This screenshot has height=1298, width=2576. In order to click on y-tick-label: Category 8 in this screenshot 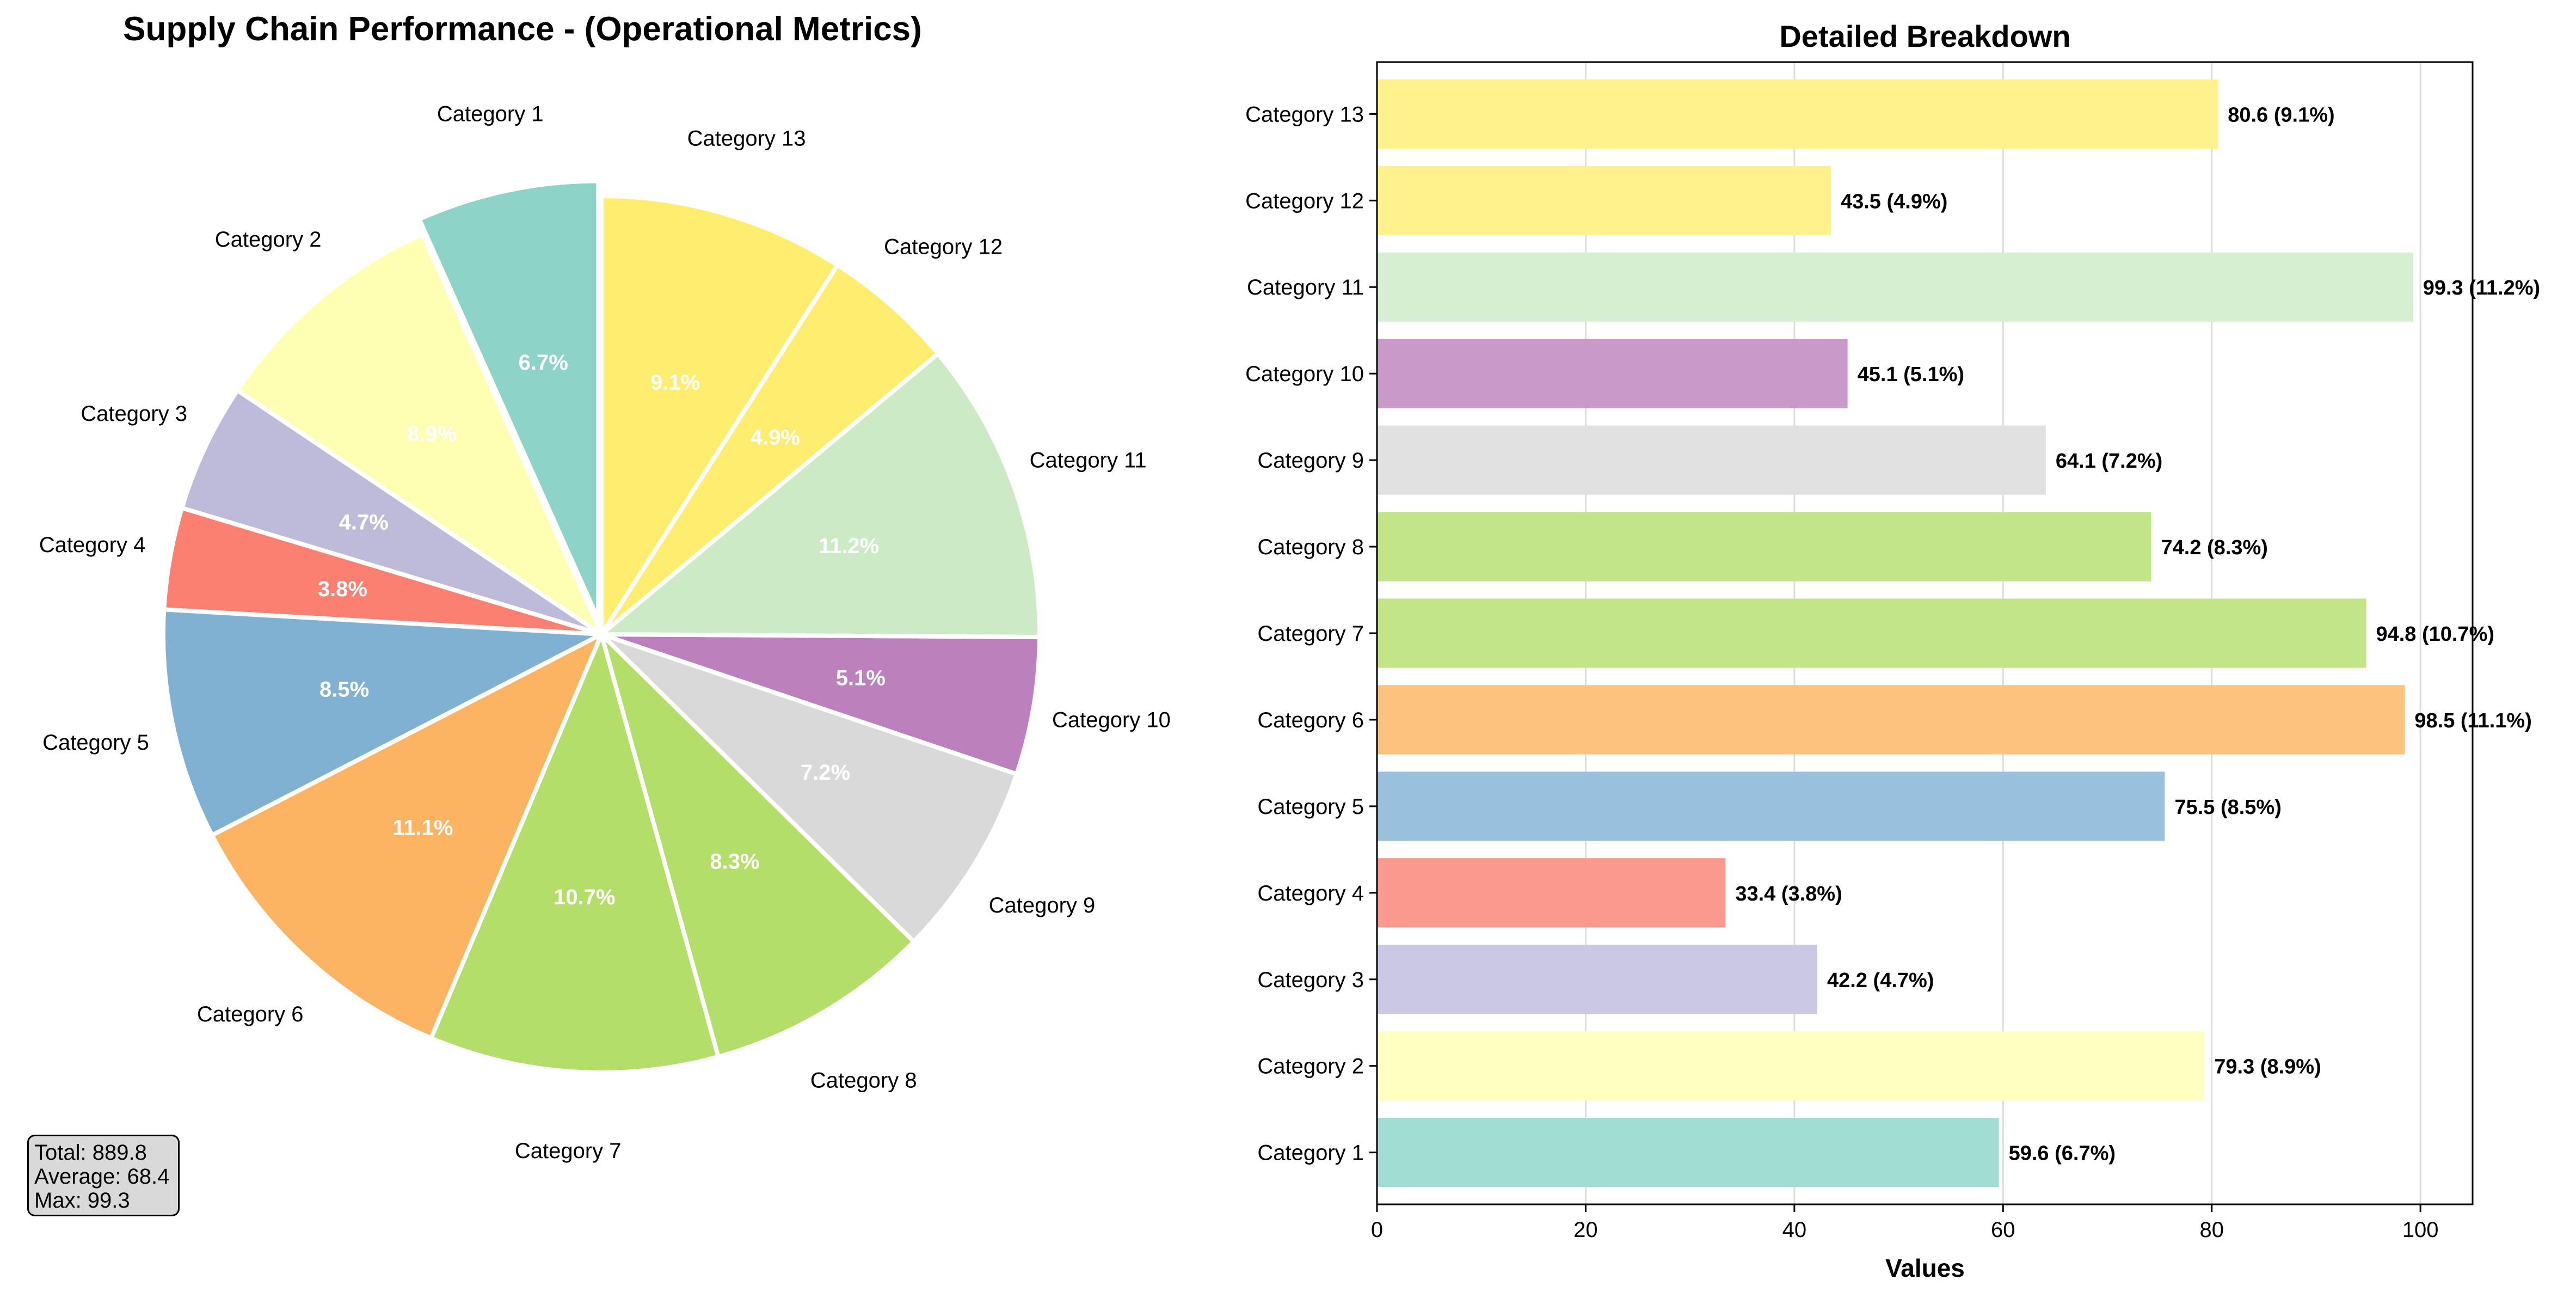, I will do `click(1310, 547)`.